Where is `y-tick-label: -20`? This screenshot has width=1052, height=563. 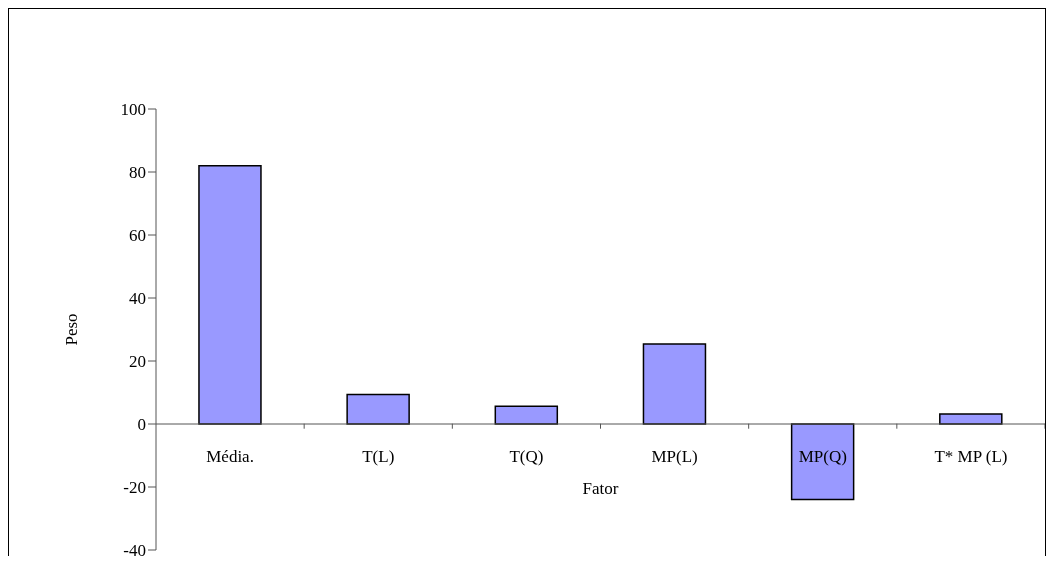 y-tick-label: -20 is located at coordinates (134, 488).